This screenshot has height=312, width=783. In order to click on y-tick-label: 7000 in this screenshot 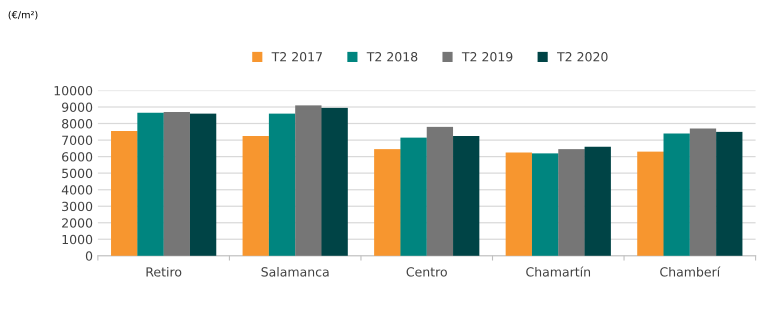, I will do `click(77, 141)`.